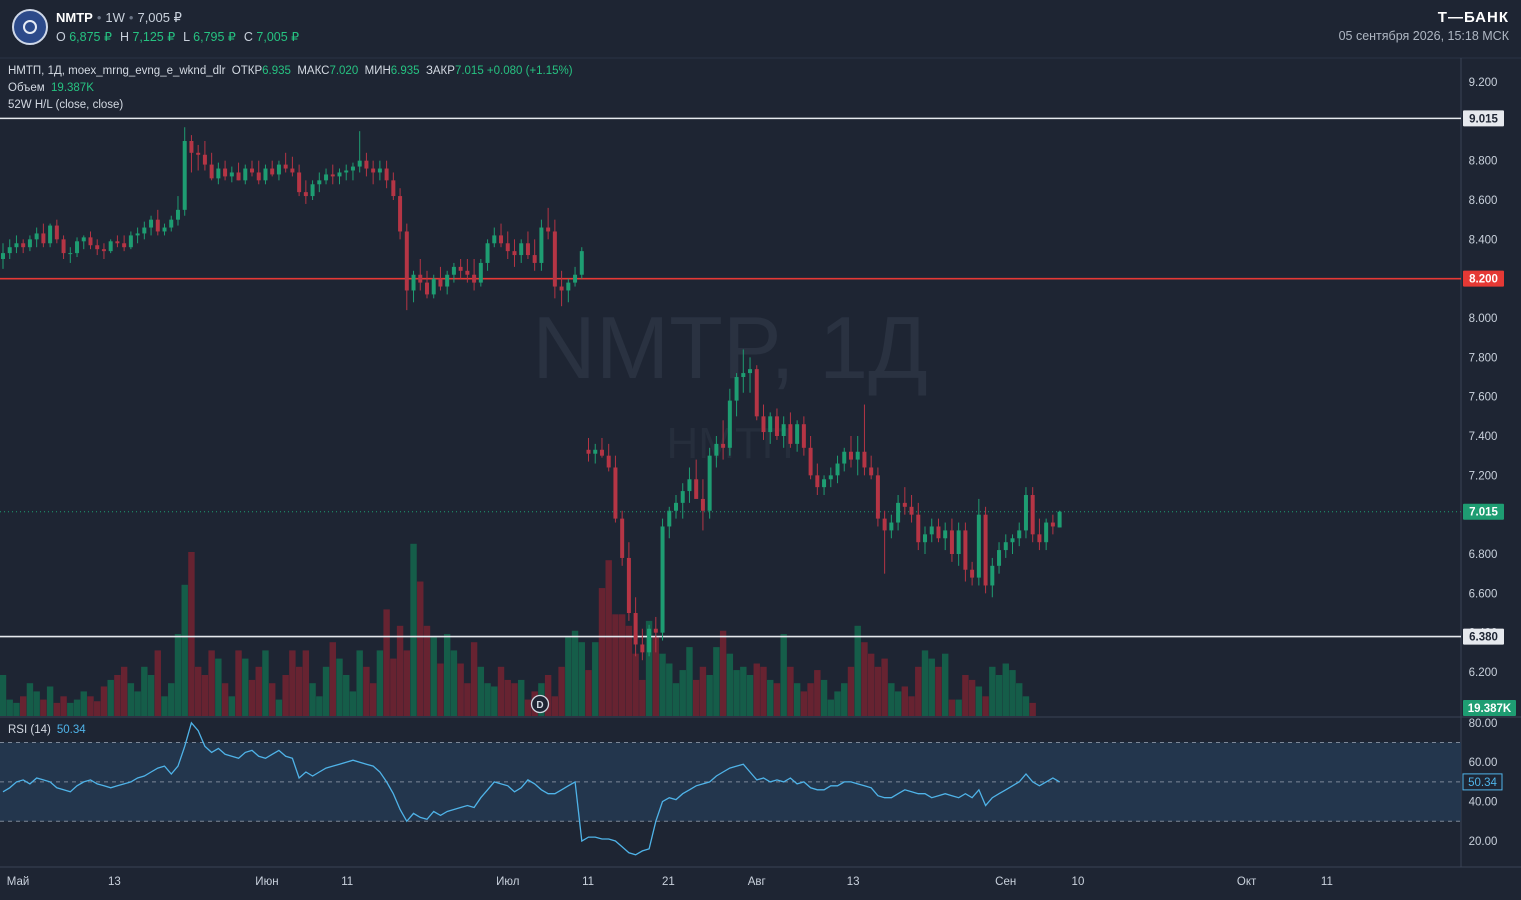 The width and height of the screenshot is (1521, 900). I want to click on legend-low: 6.935, so click(405, 71).